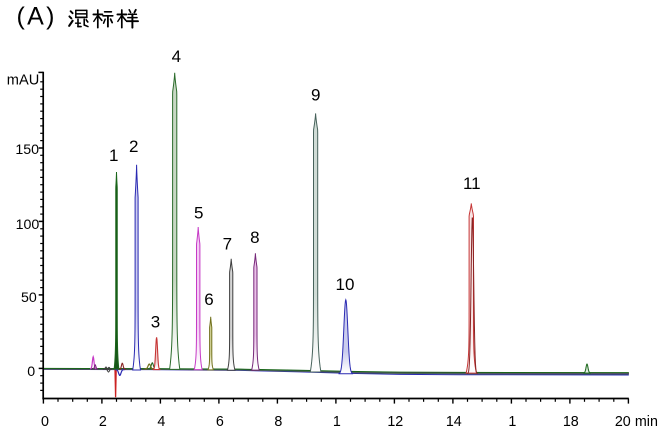  What do you see at coordinates (395, 421) in the screenshot?
I see `svg-text: 12` at bounding box center [395, 421].